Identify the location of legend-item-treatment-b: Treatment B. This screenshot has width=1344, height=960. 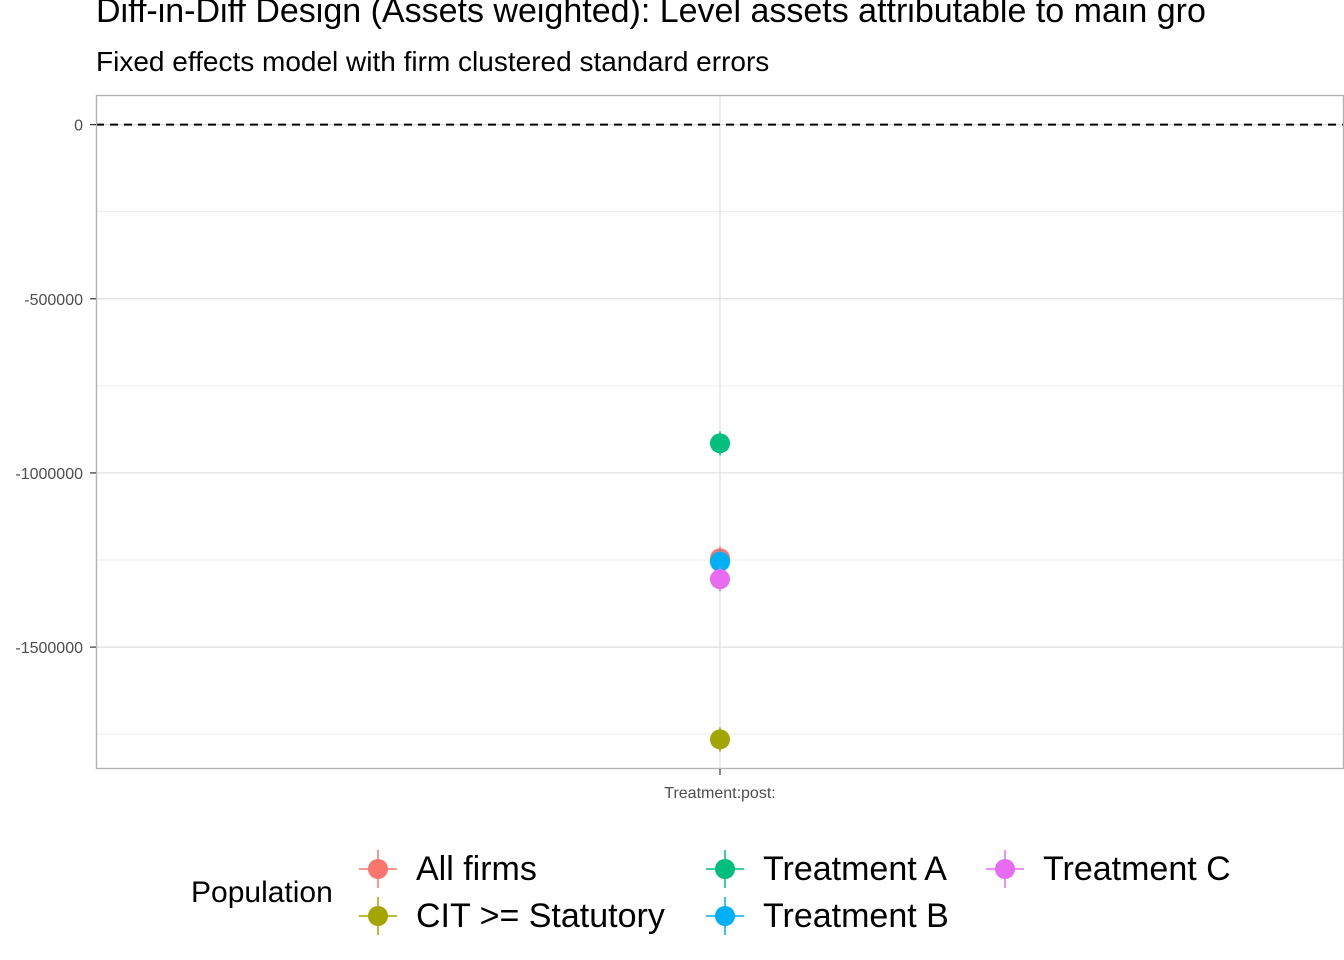
(827, 916).